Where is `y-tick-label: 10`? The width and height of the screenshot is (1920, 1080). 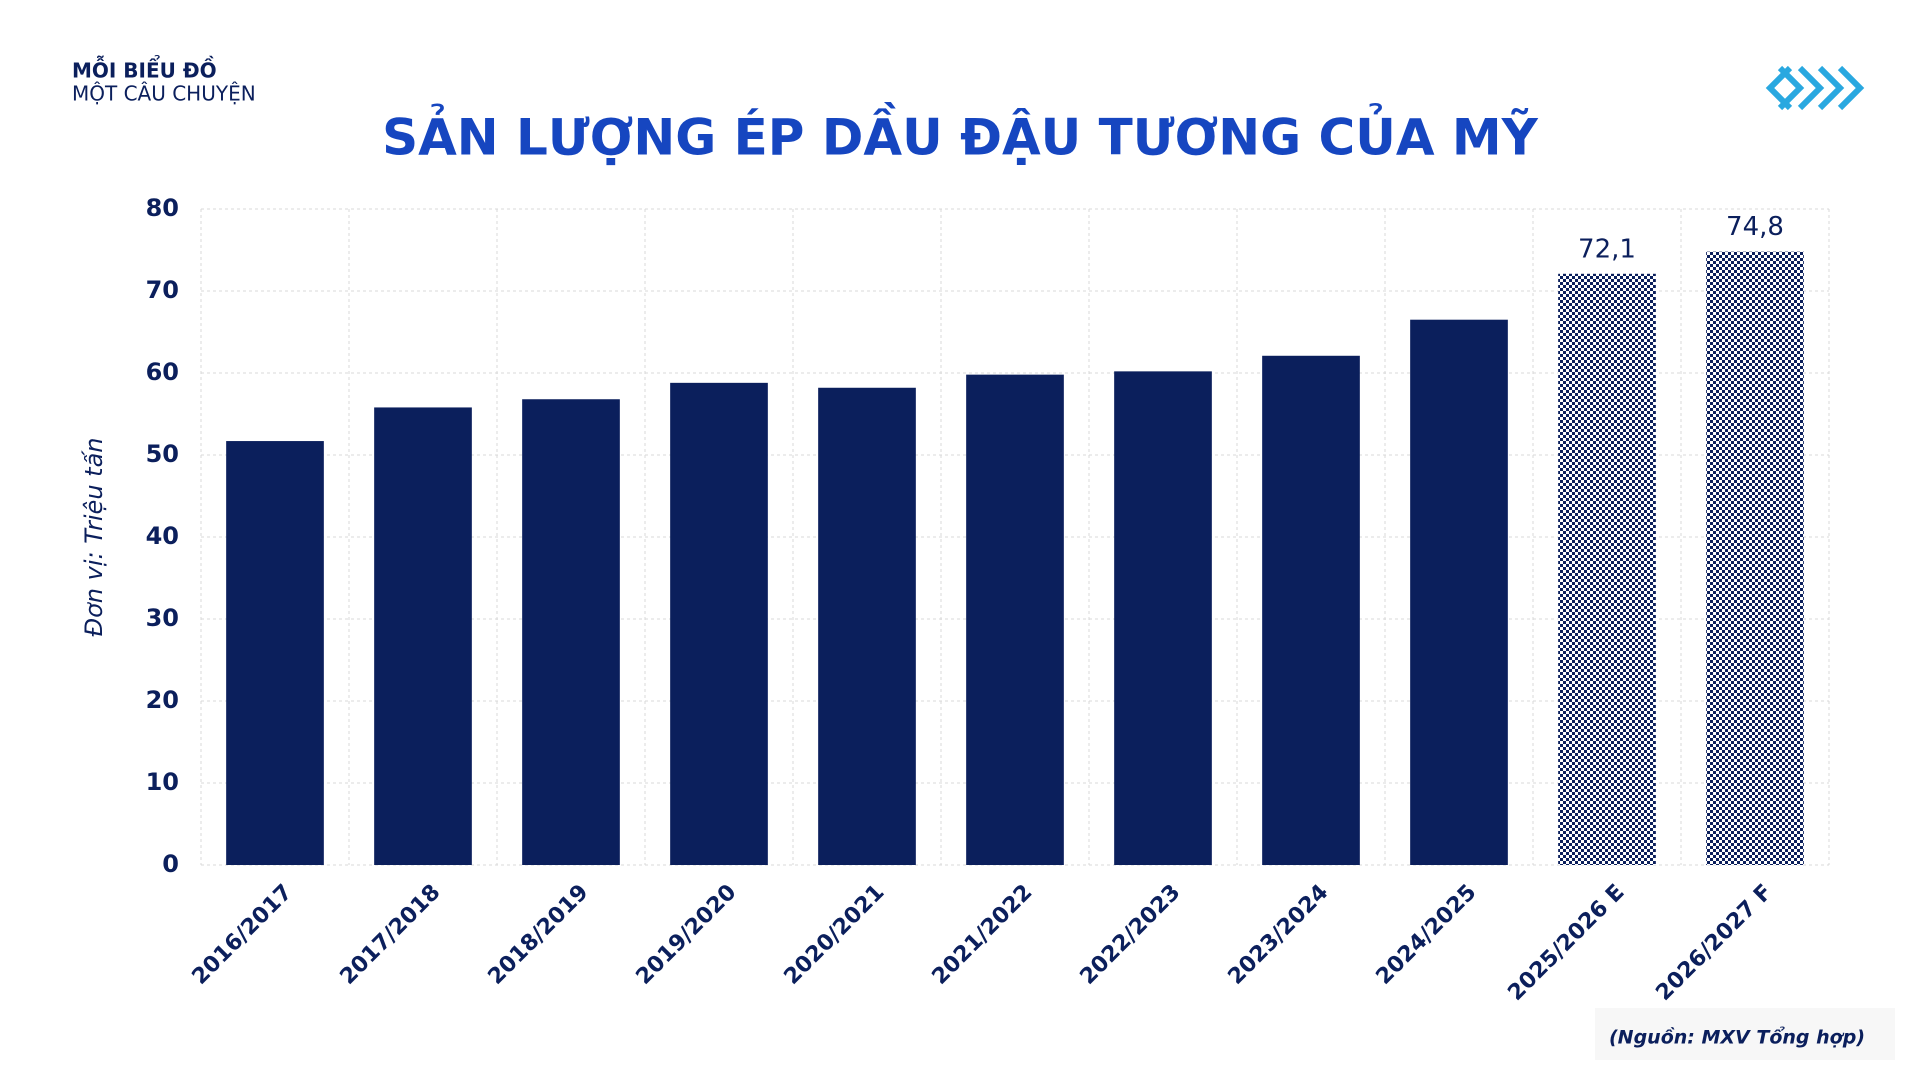 y-tick-label: 10 is located at coordinates (162, 782).